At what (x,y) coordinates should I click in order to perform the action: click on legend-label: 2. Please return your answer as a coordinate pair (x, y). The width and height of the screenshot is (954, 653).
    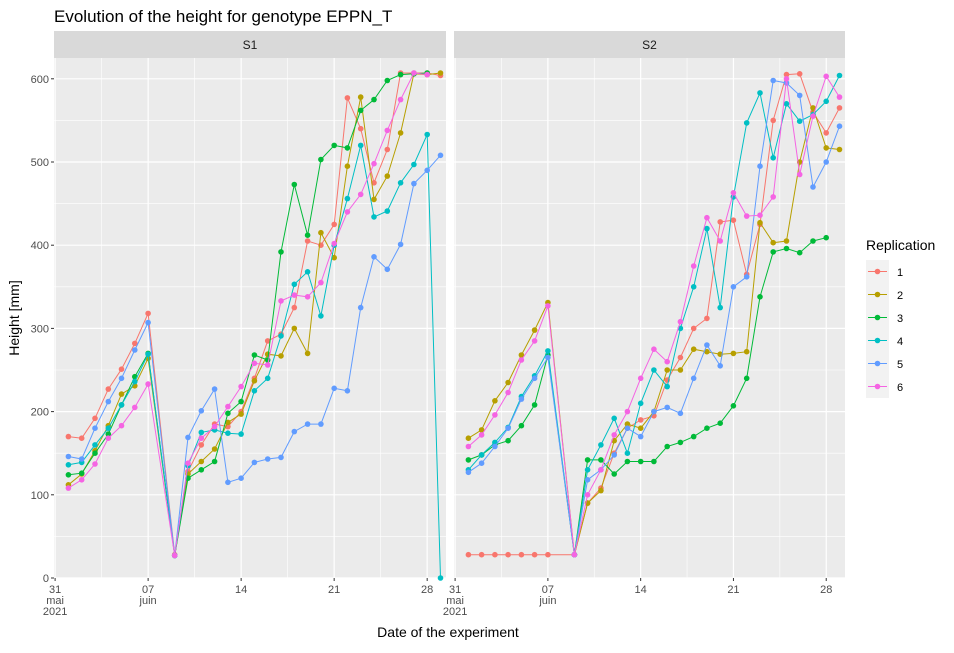
    Looking at the image, I should click on (900, 296).